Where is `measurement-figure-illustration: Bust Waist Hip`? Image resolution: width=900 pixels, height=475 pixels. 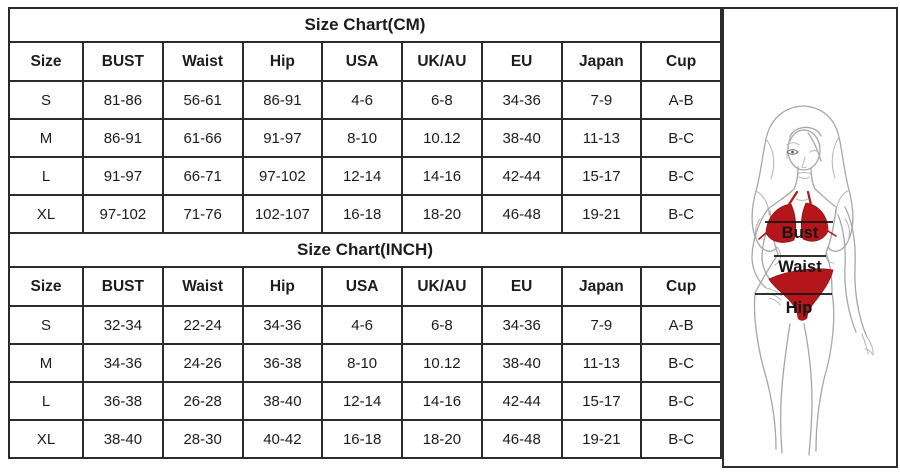
measurement-figure-illustration: Bust Waist Hip is located at coordinates (812, 280).